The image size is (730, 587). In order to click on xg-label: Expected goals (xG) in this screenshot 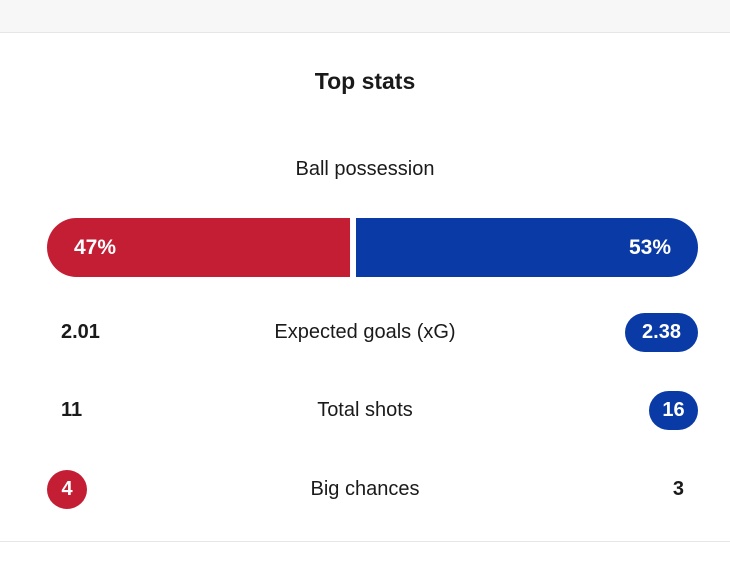, I will do `click(365, 332)`.